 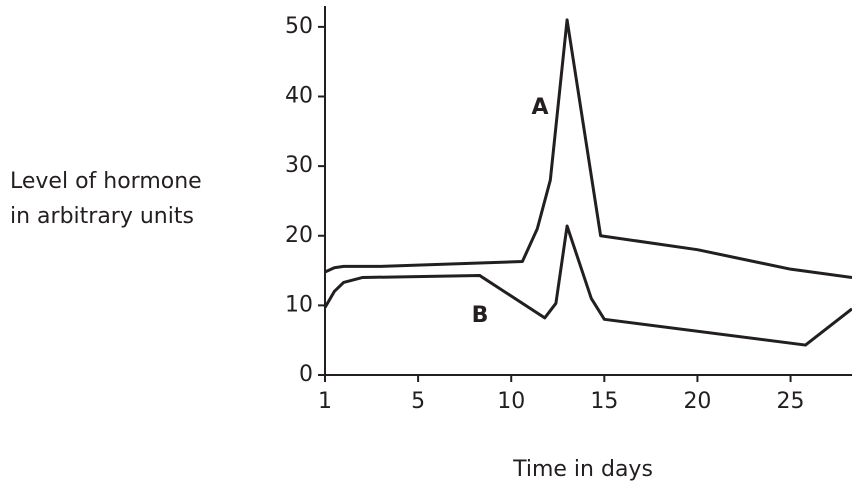 I want to click on series-label: A, so click(x=539, y=107).